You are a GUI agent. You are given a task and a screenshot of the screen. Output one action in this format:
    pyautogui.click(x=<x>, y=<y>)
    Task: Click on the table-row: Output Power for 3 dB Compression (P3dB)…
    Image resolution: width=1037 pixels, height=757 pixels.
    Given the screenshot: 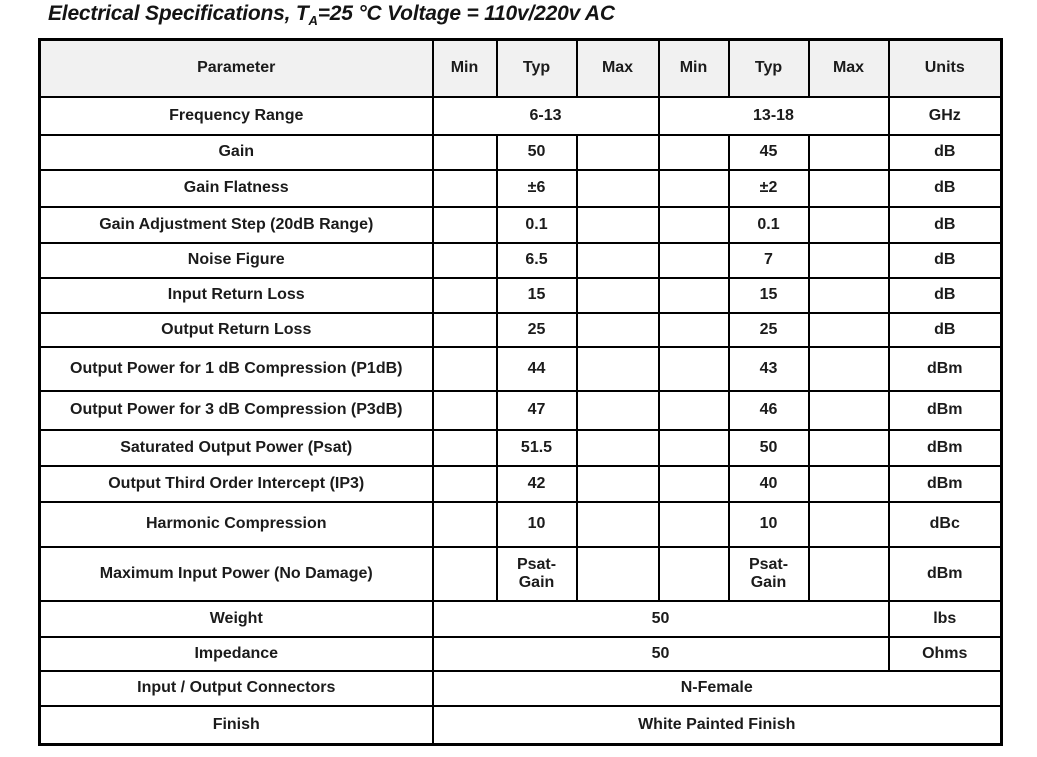 What is the action you would take?
    pyautogui.click(x=520, y=410)
    